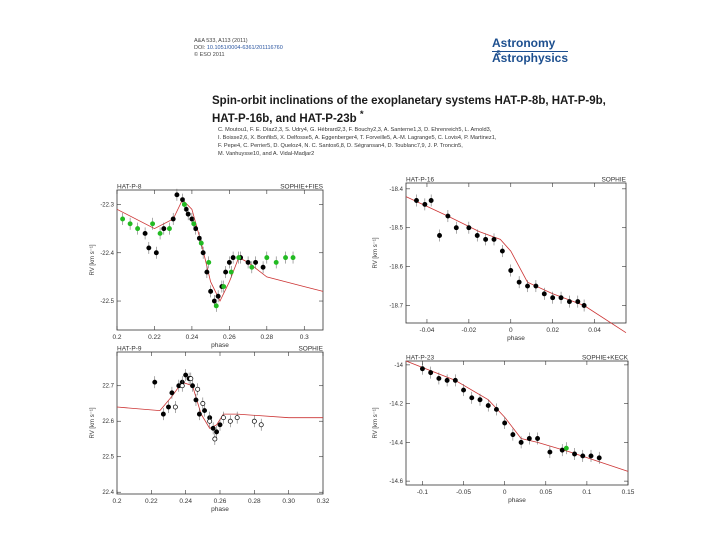 This screenshot has height=540, width=720. What do you see at coordinates (266, 154) in the screenshot?
I see `author-line: M. Vanhuysse10, and A. Vidal-Madjar2` at bounding box center [266, 154].